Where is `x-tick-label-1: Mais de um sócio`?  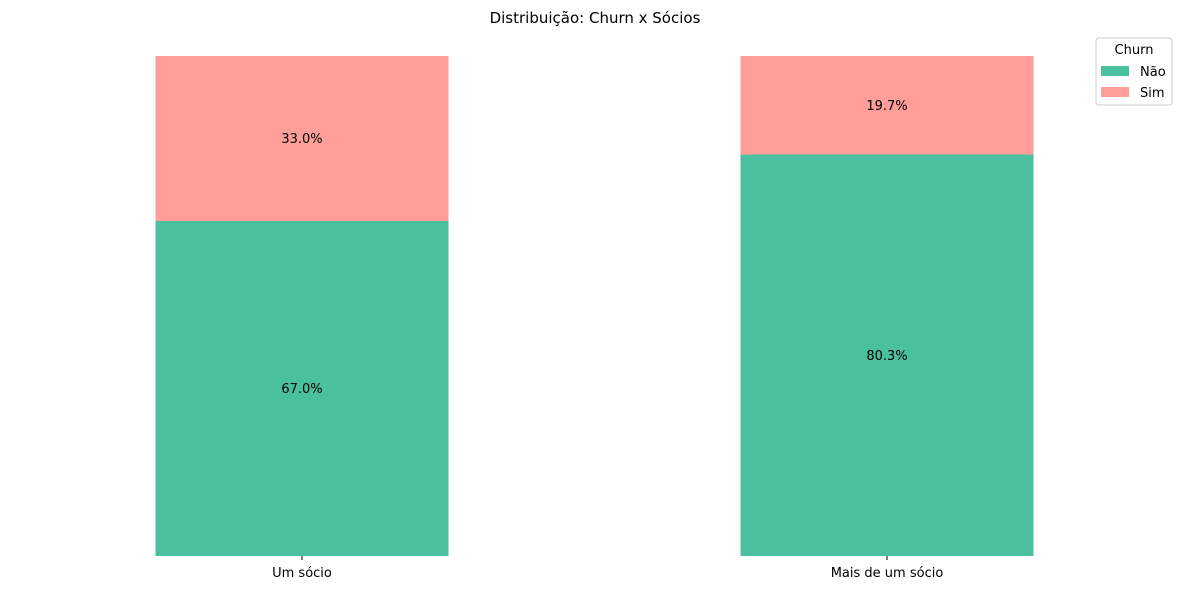 x-tick-label-1: Mais de um sócio is located at coordinates (887, 573).